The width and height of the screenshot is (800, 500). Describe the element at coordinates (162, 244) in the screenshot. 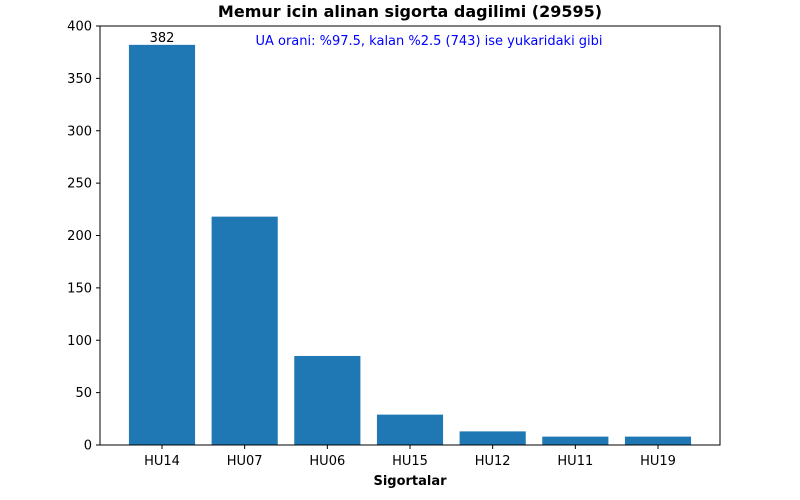

I see `bar-hu14` at that location.